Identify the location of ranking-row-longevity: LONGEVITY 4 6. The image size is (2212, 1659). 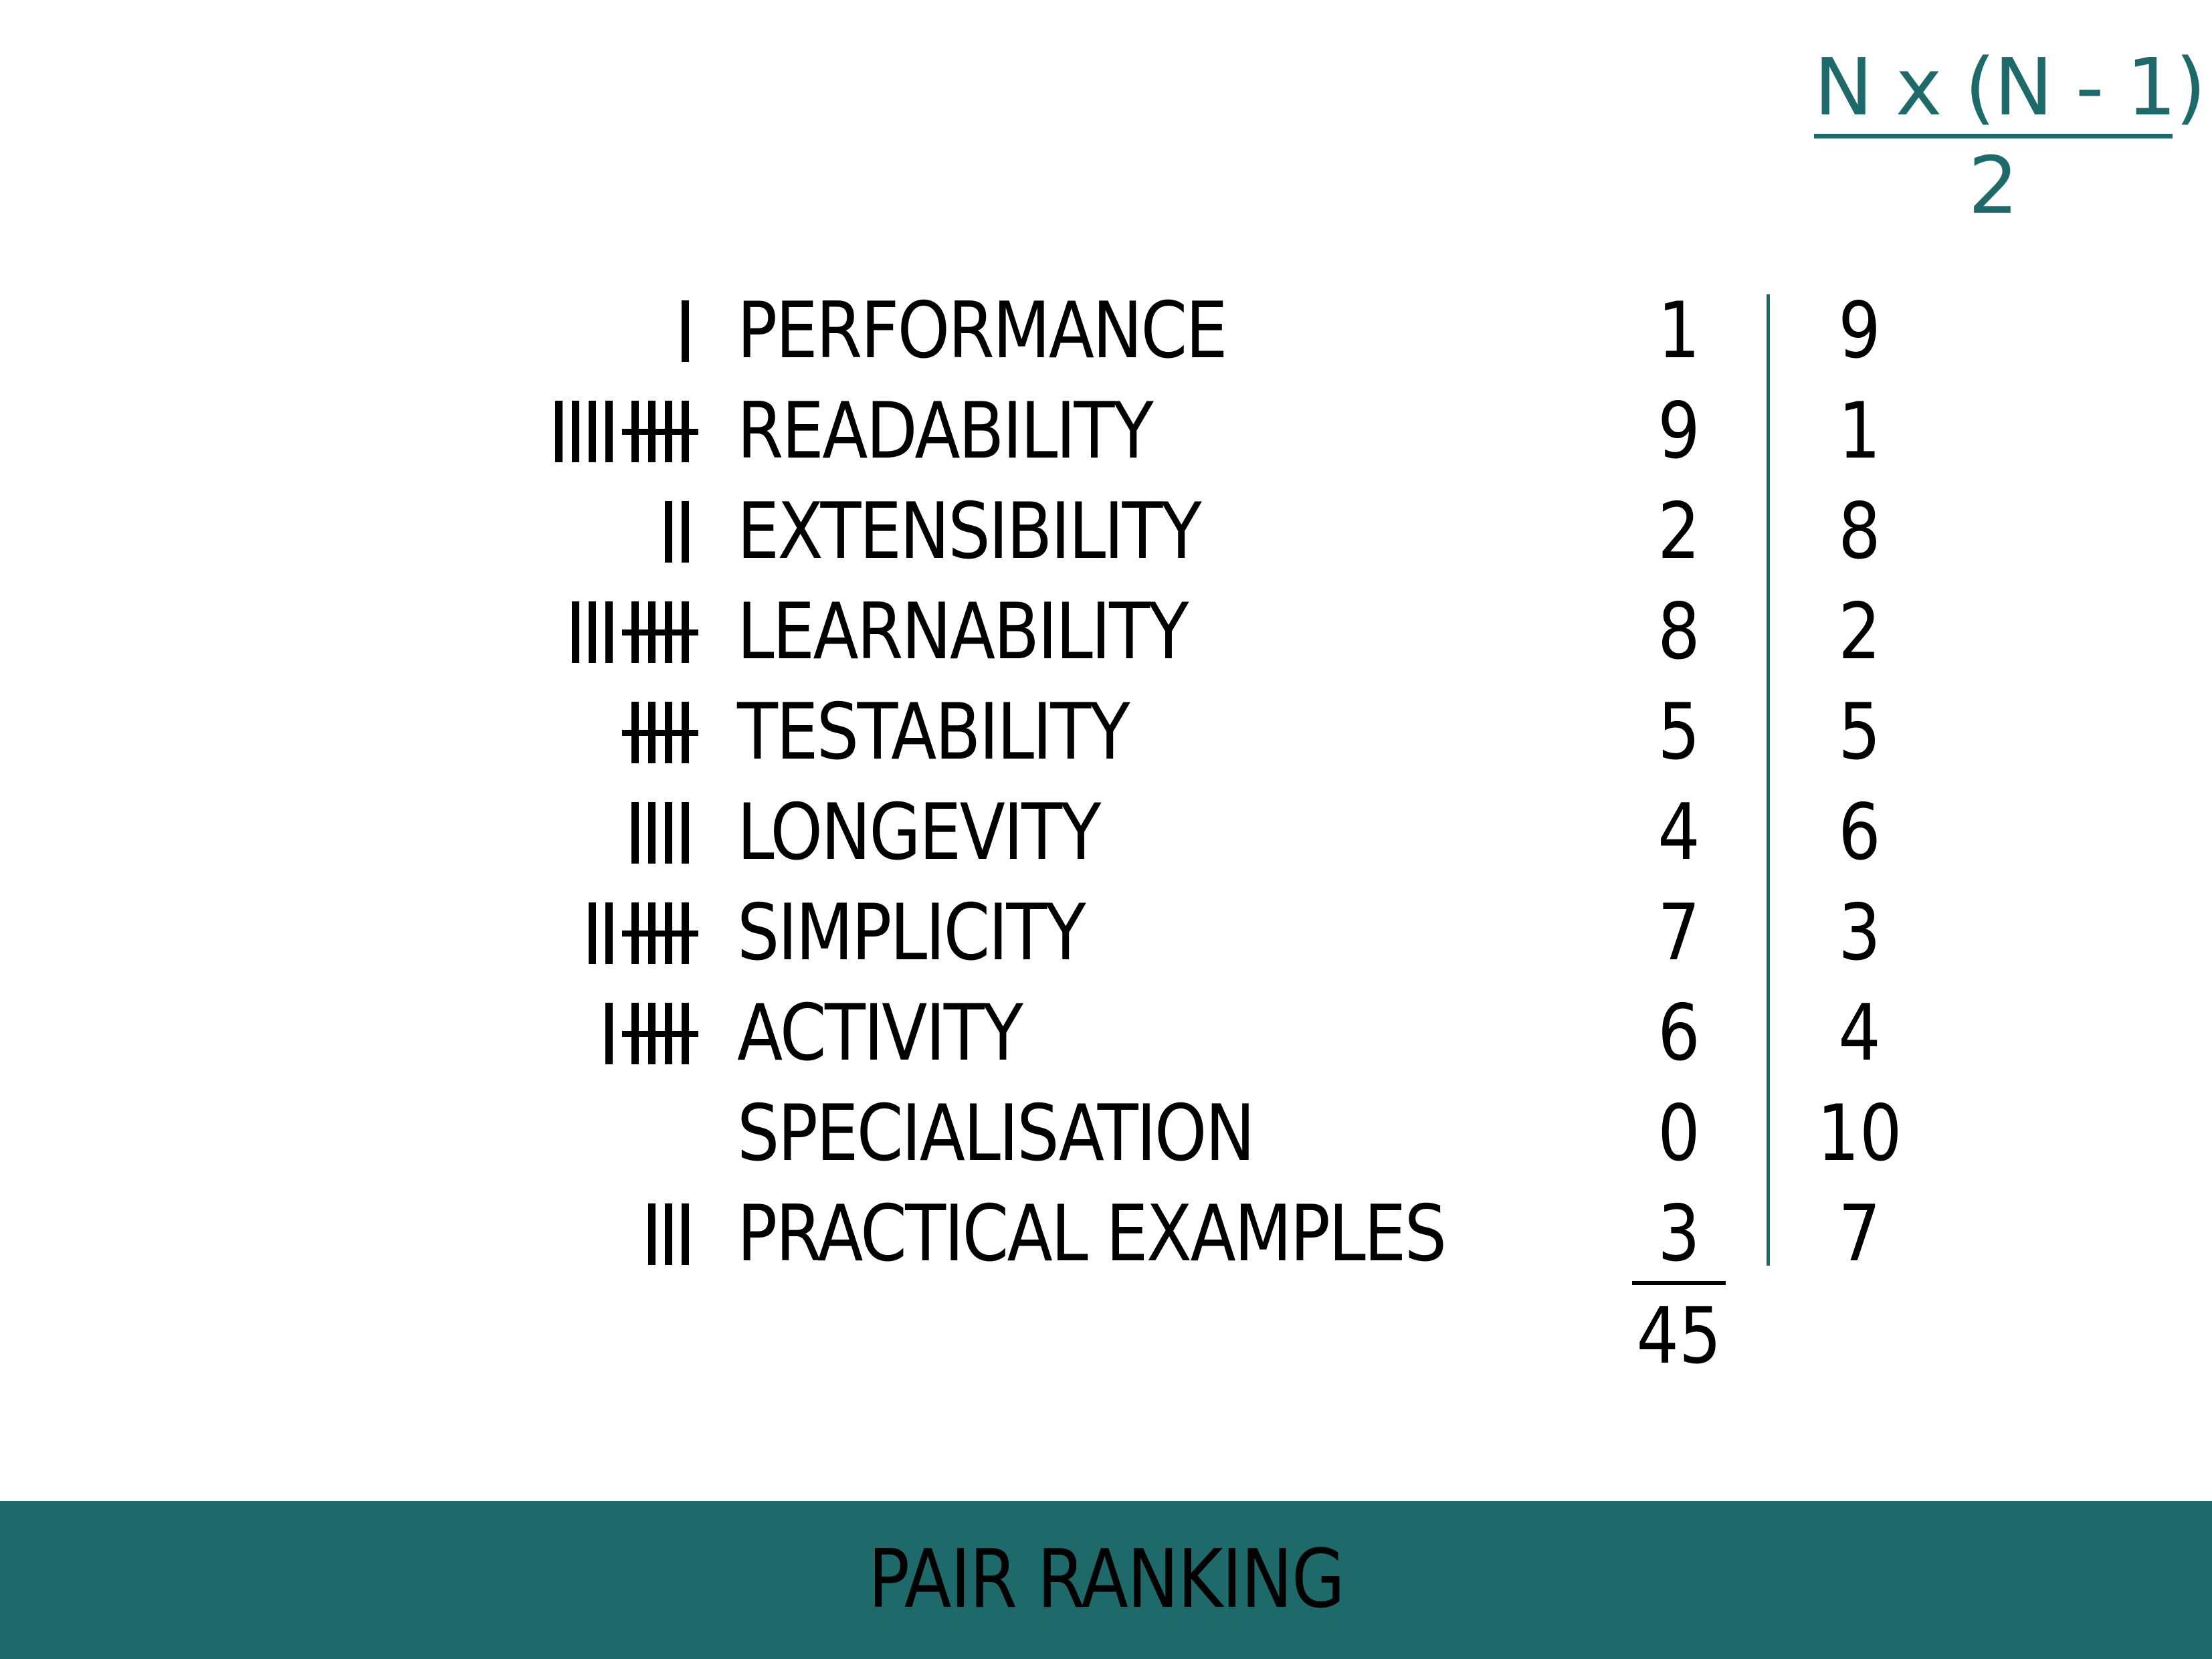
(1106, 833).